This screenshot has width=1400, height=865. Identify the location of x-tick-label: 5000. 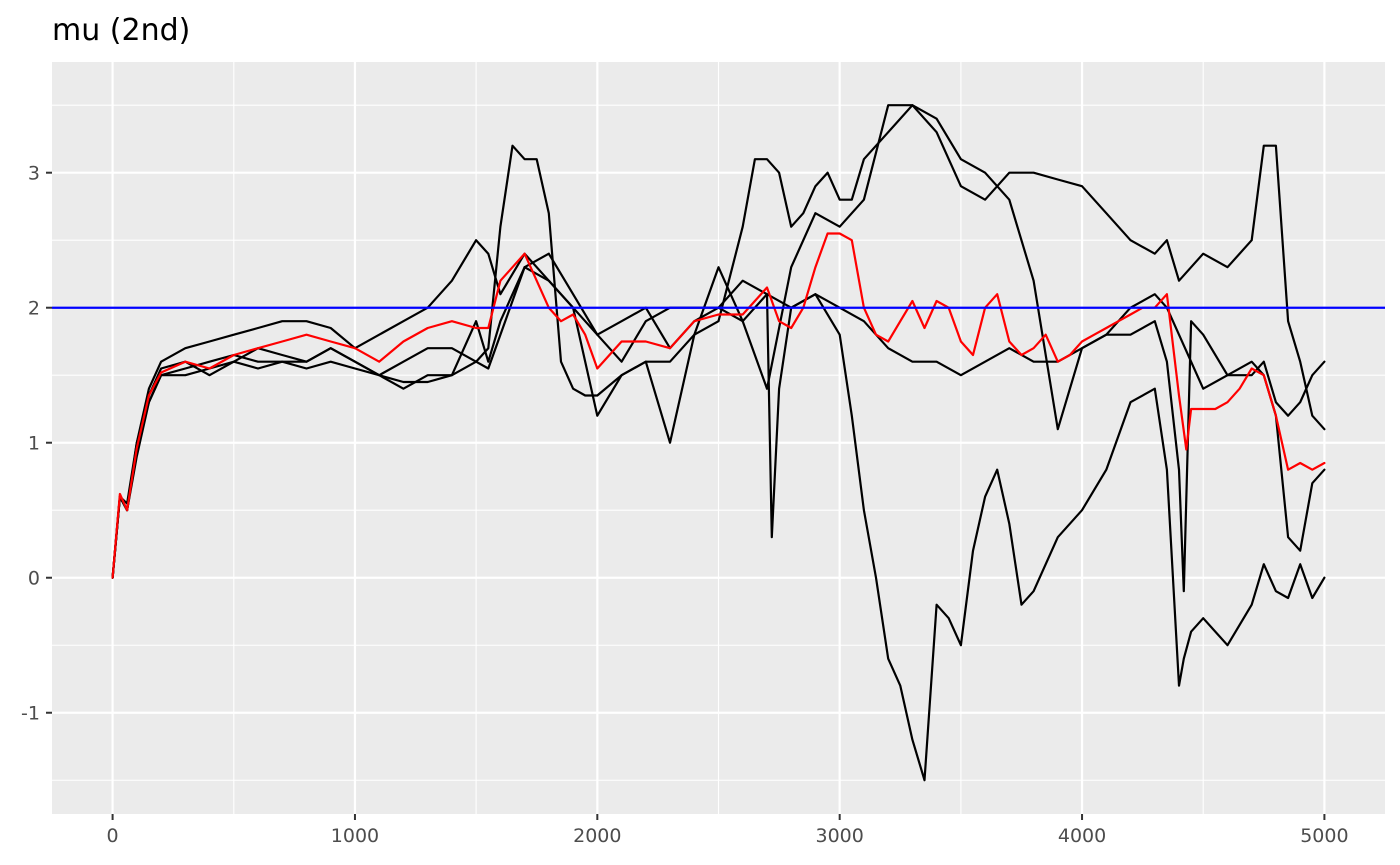
(1324, 836).